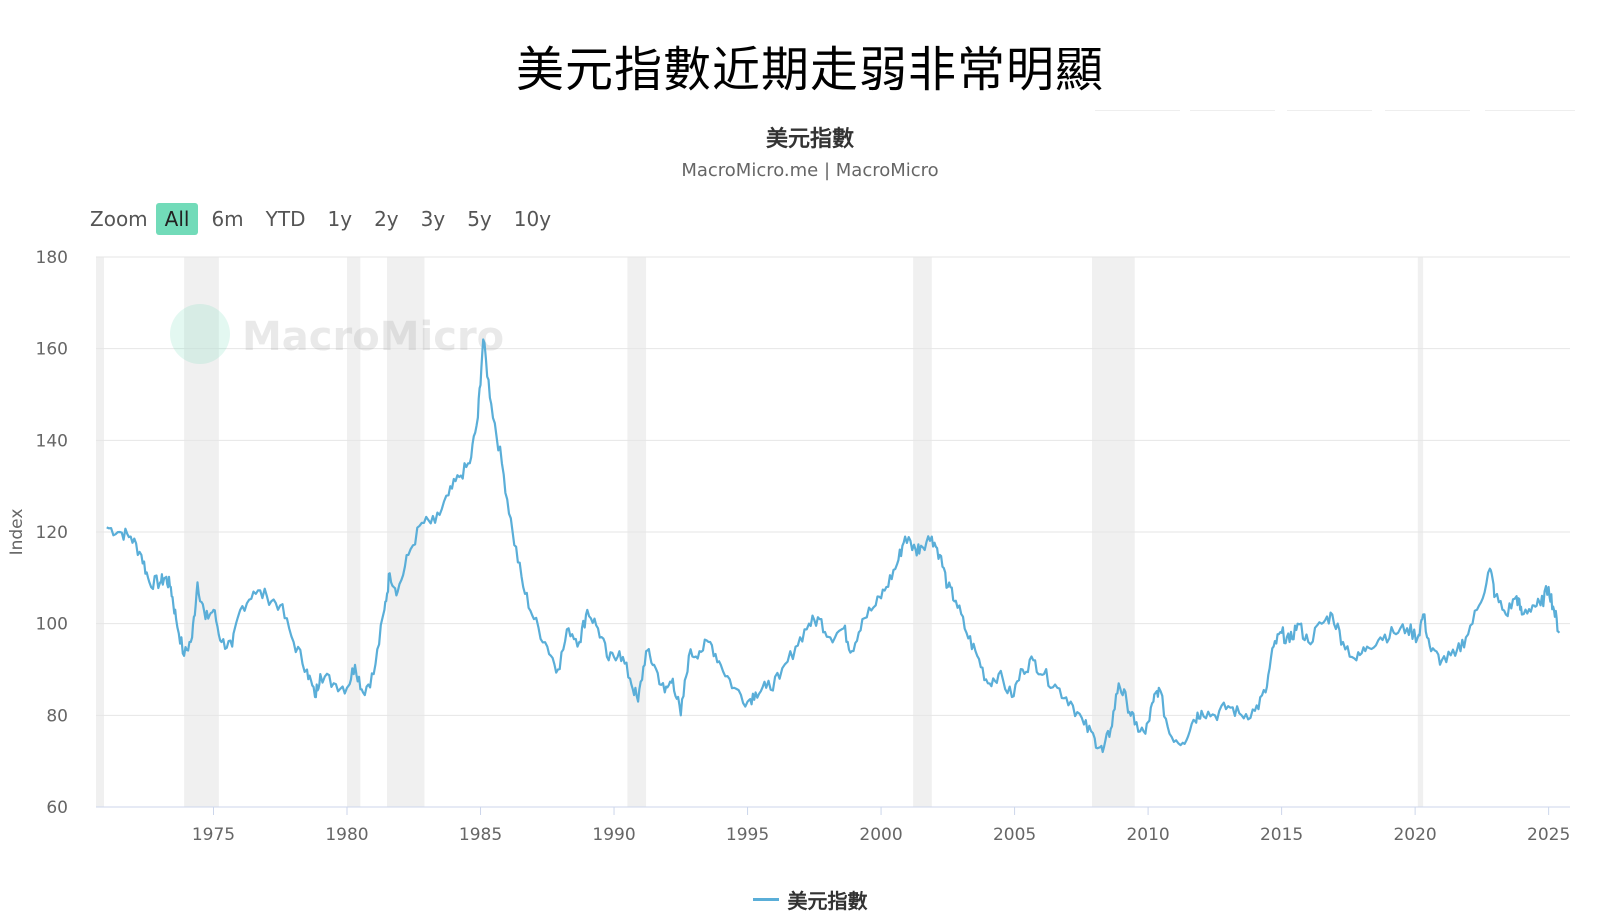  What do you see at coordinates (765, 899) in the screenshot?
I see `legend-swatch` at bounding box center [765, 899].